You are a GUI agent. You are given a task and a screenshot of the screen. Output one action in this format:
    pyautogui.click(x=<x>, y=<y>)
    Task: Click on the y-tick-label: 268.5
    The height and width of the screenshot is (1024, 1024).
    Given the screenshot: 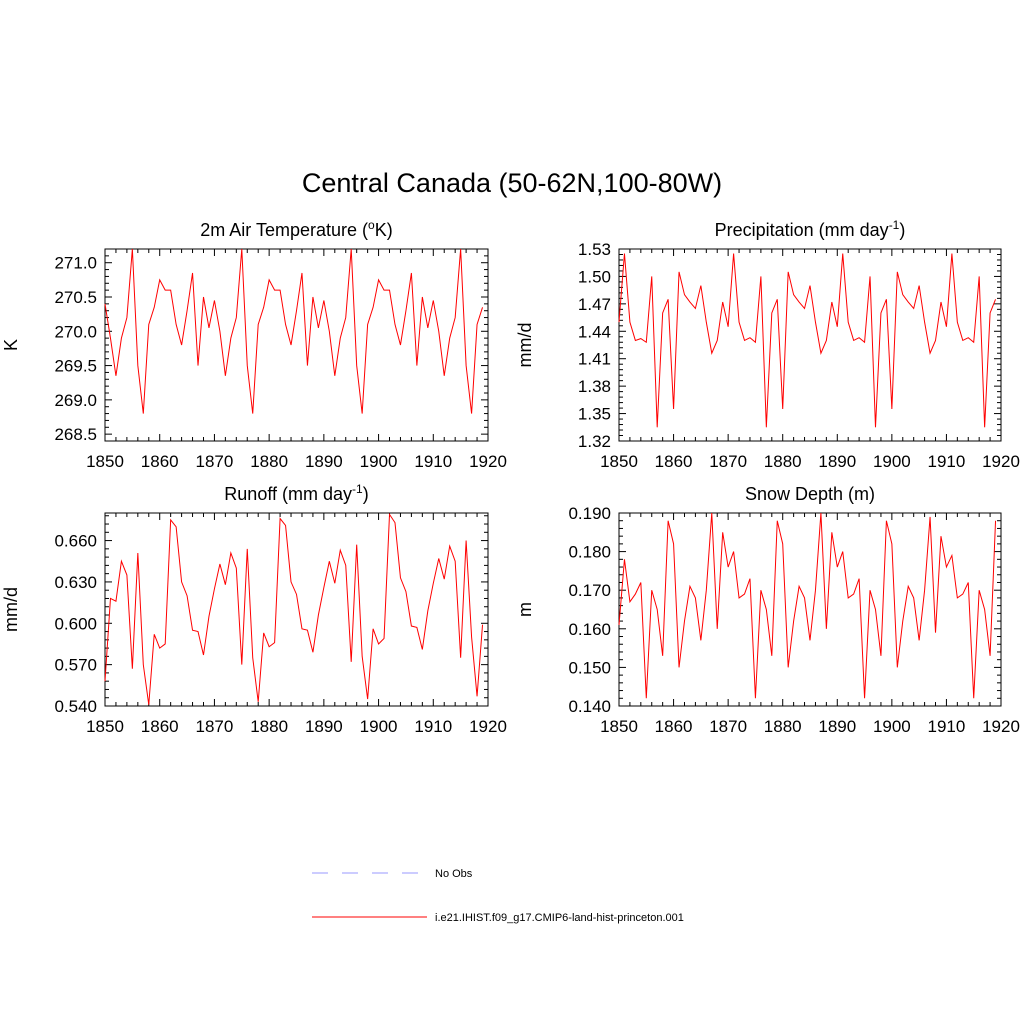 What is the action you would take?
    pyautogui.click(x=75, y=434)
    